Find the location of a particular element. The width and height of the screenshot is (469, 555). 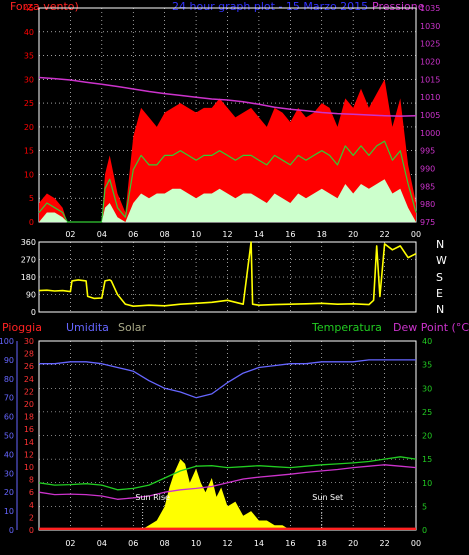

p1-x-tick-label: 00 is located at coordinates (416, 234).